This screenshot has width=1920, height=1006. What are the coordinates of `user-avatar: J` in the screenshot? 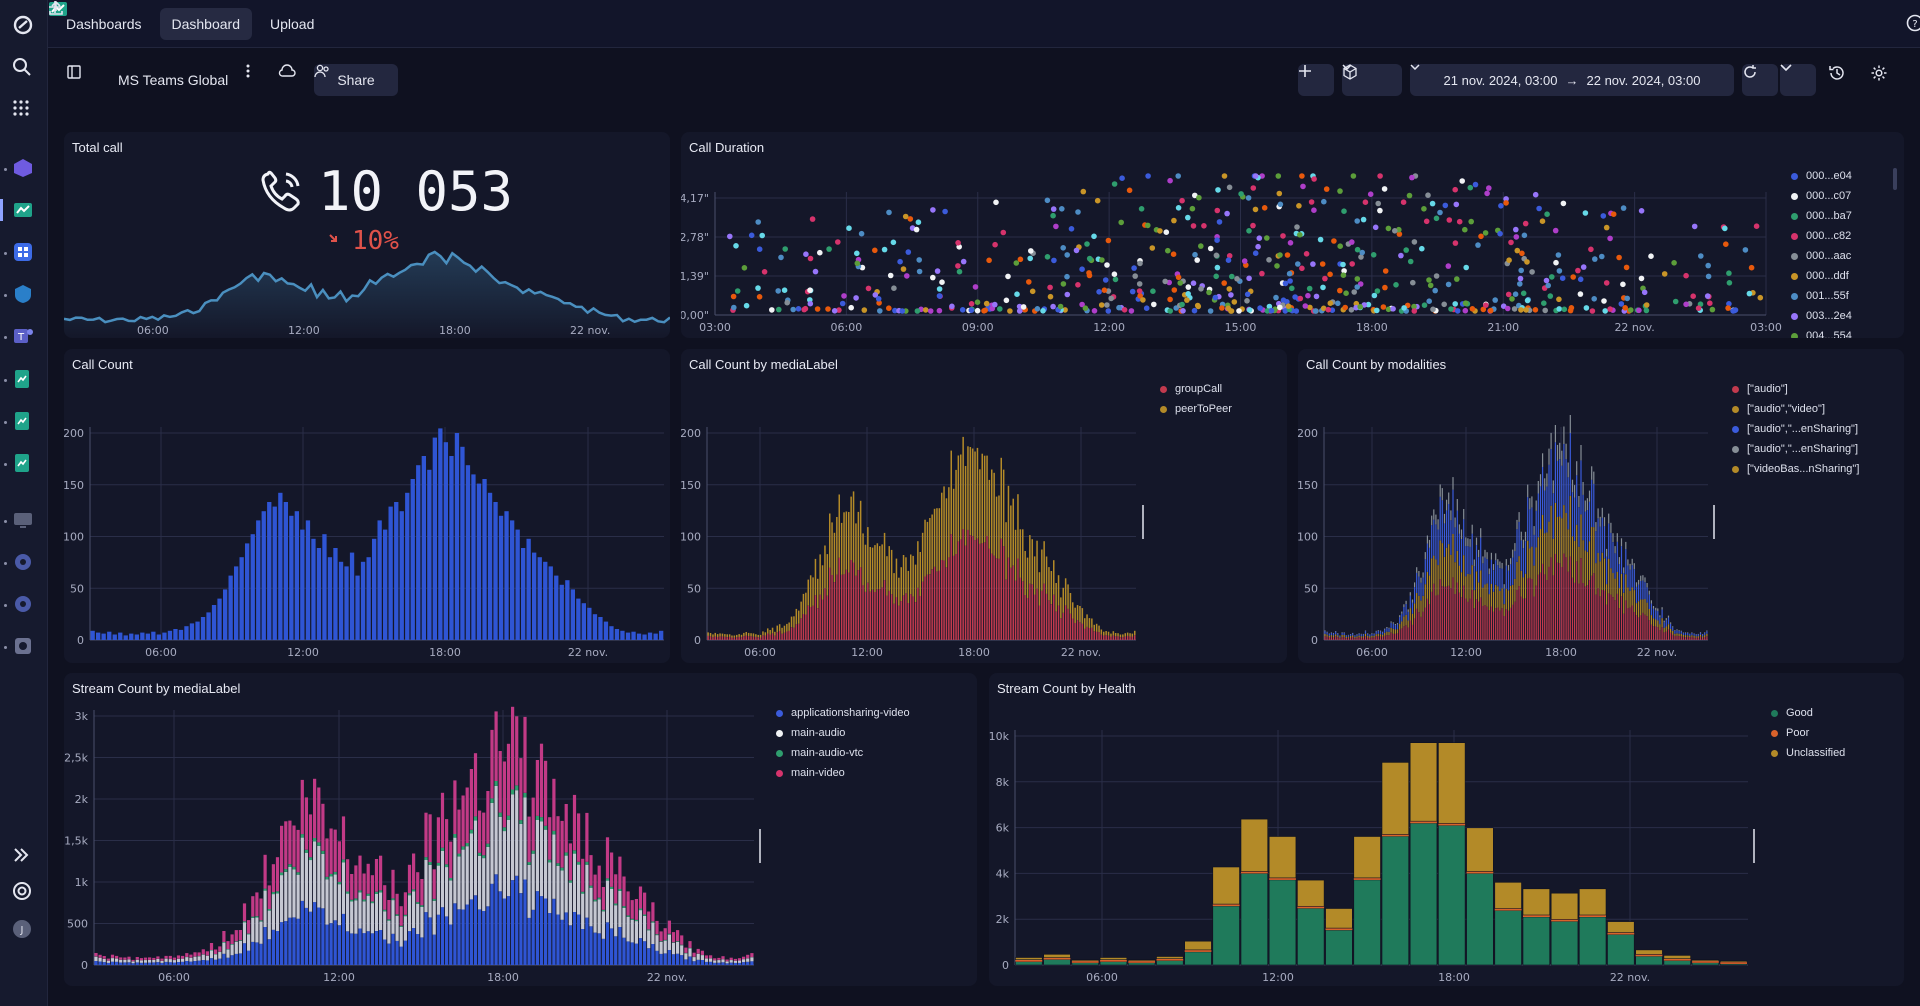 It's located at (24, 931).